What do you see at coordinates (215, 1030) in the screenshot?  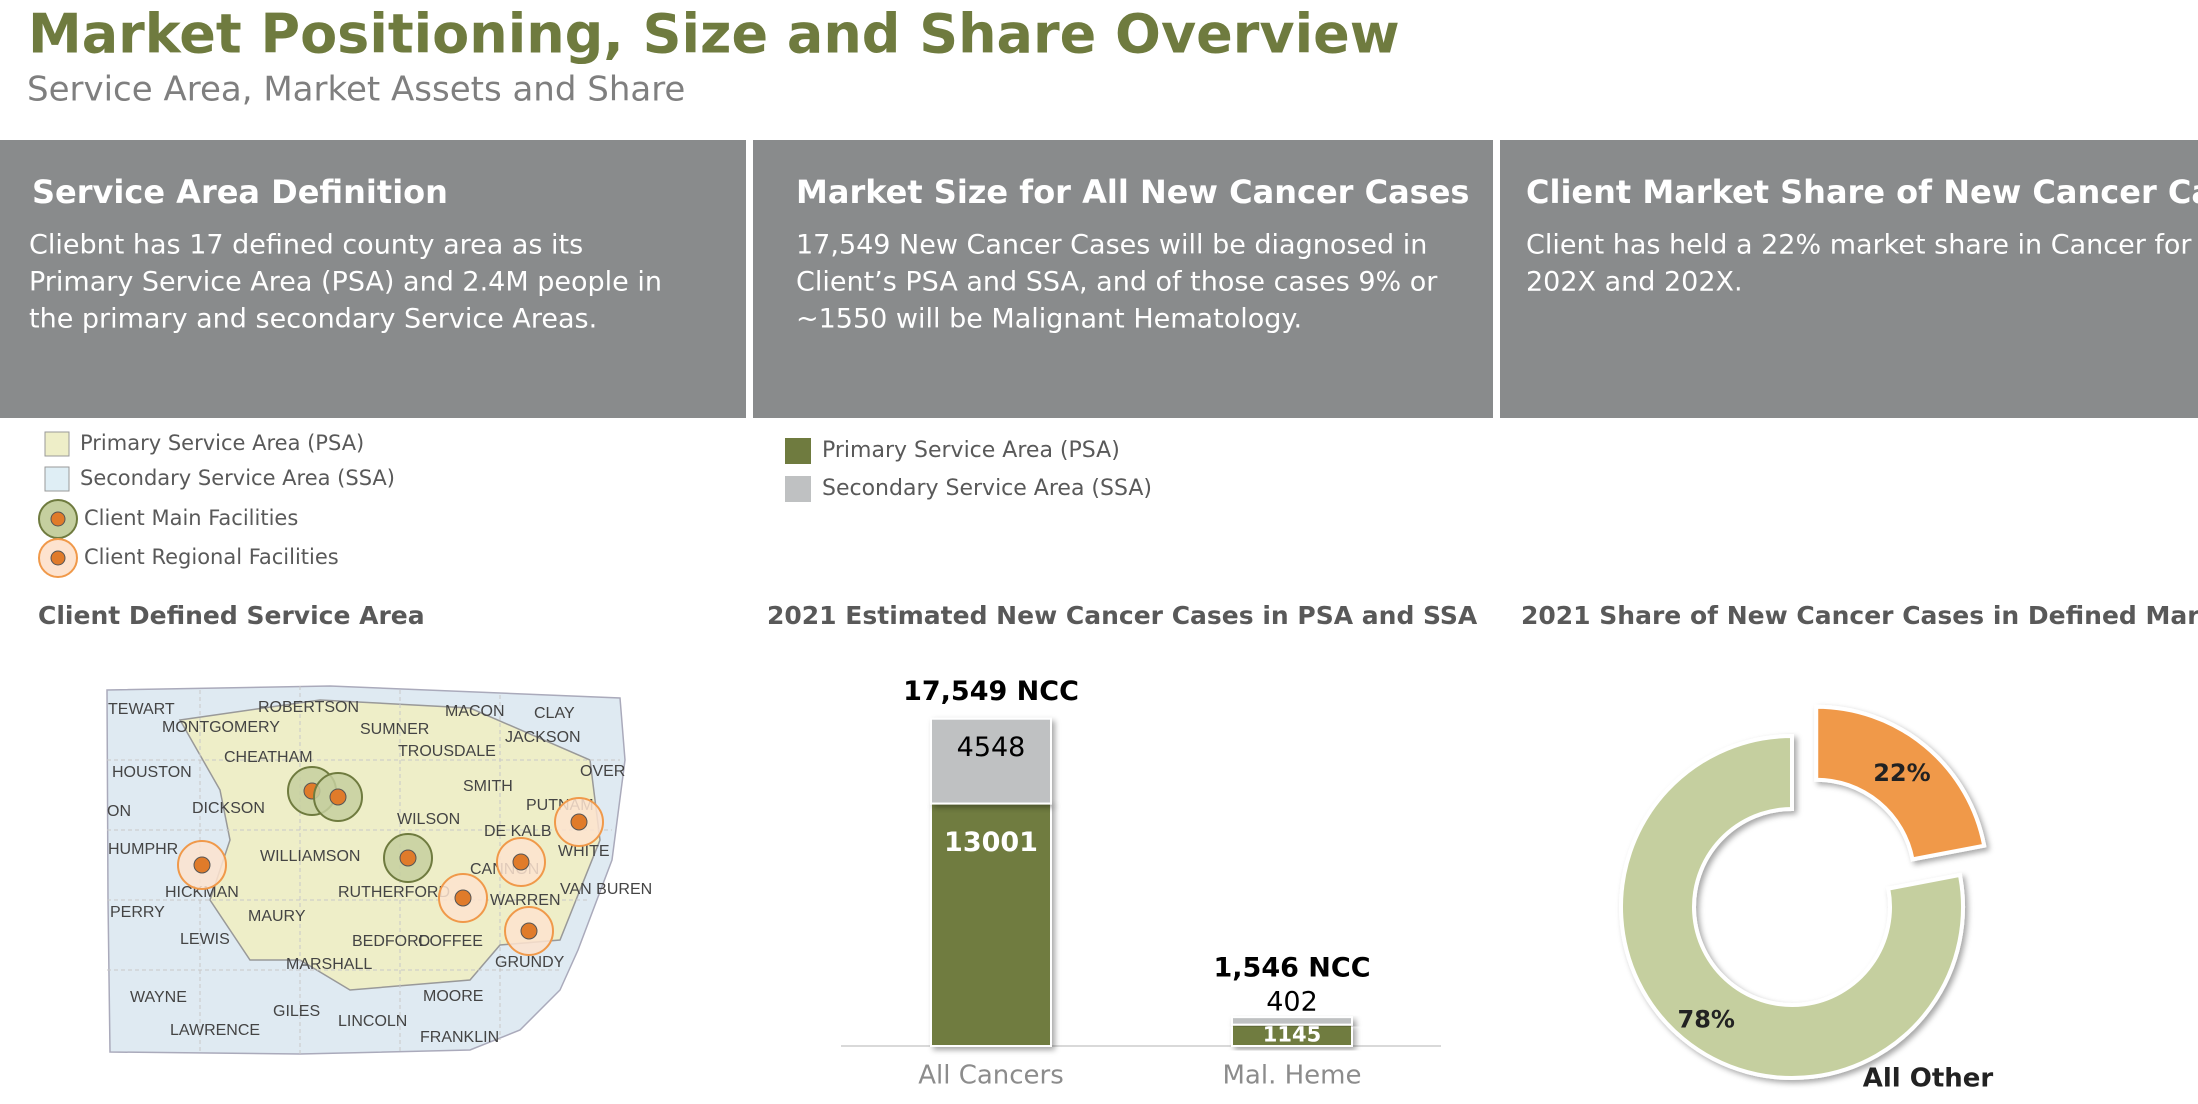 I see `county-label: LAWRENCE` at bounding box center [215, 1030].